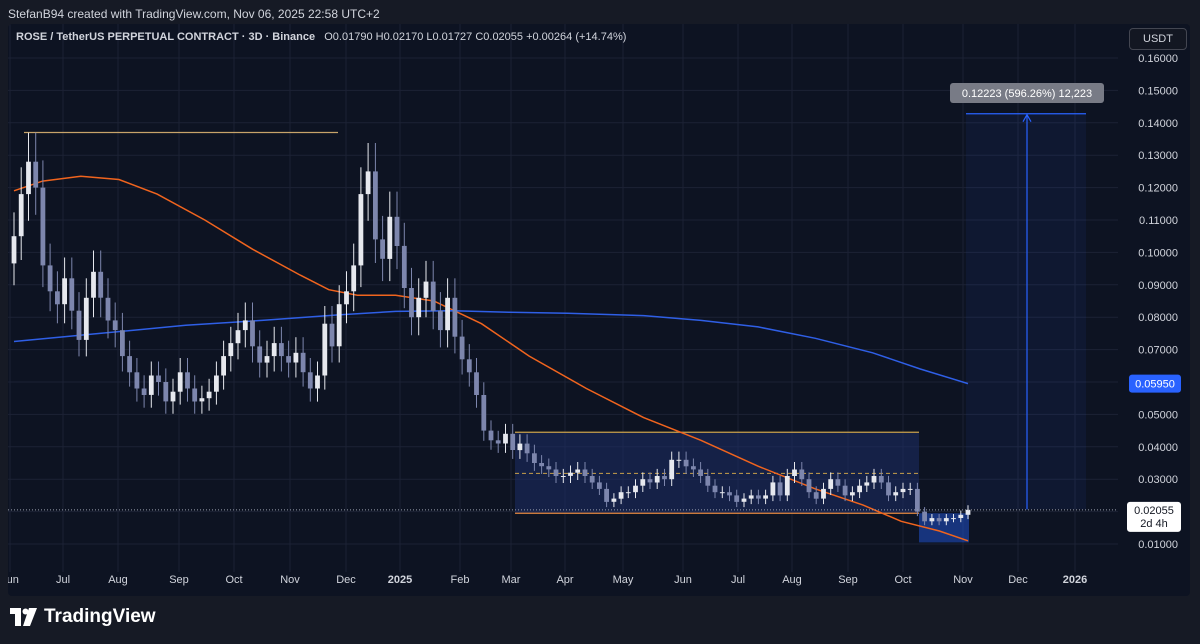 The image size is (1200, 644). I want to click on range-box, so click(717, 473).